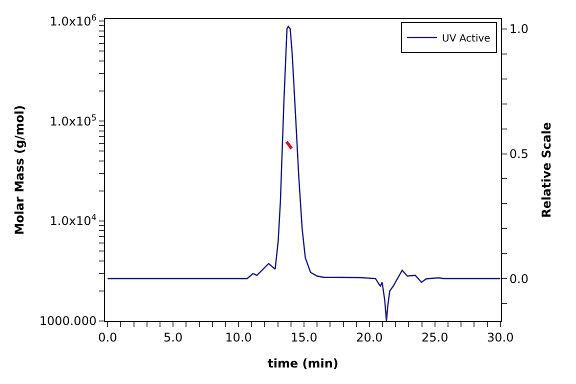 The image size is (576, 384). Describe the element at coordinates (518, 279) in the screenshot. I see `y2-tick-label: 0.0` at that location.